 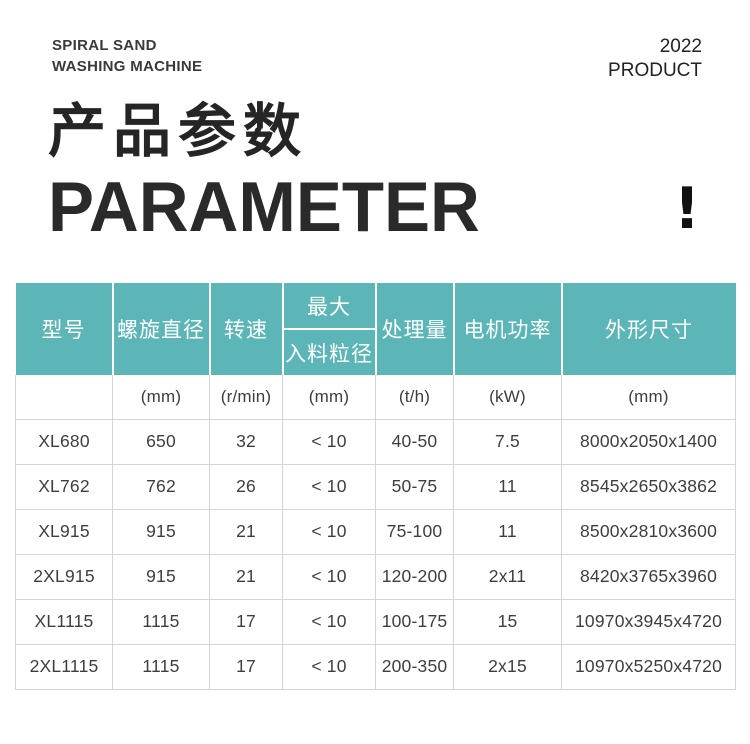 I want to click on table-row: XL915 915 21 < 10 75-100 11 8500x2810x3600, so click(x=375, y=531).